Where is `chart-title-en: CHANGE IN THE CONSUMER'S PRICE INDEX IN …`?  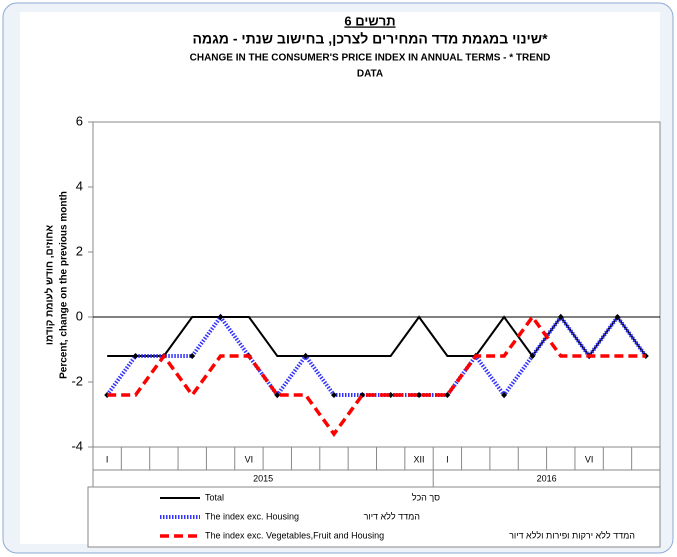
chart-title-en: CHANGE IN THE CONSUMER'S PRICE INDEX IN … is located at coordinates (370, 58).